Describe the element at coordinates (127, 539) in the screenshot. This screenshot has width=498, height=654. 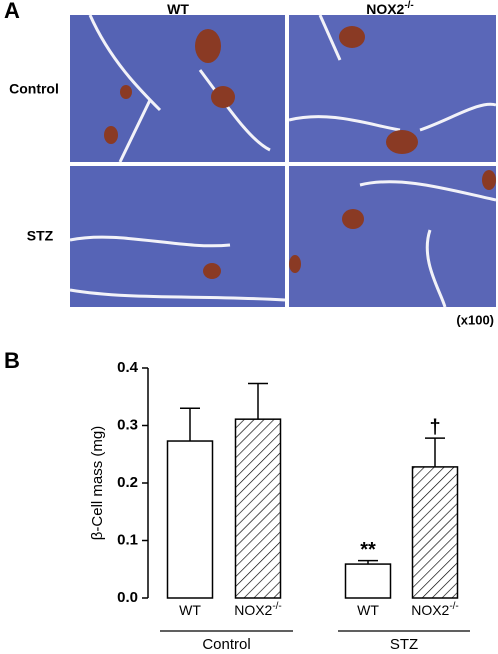
I see `y-tick-label: 0.1` at that location.